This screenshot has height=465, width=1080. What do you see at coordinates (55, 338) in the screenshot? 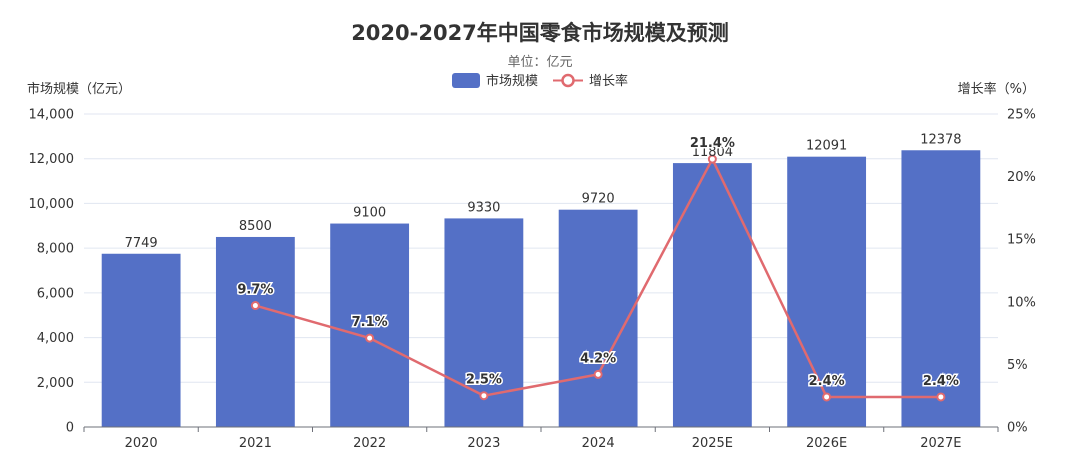
I see `y-tick-left: 4,000` at bounding box center [55, 338].